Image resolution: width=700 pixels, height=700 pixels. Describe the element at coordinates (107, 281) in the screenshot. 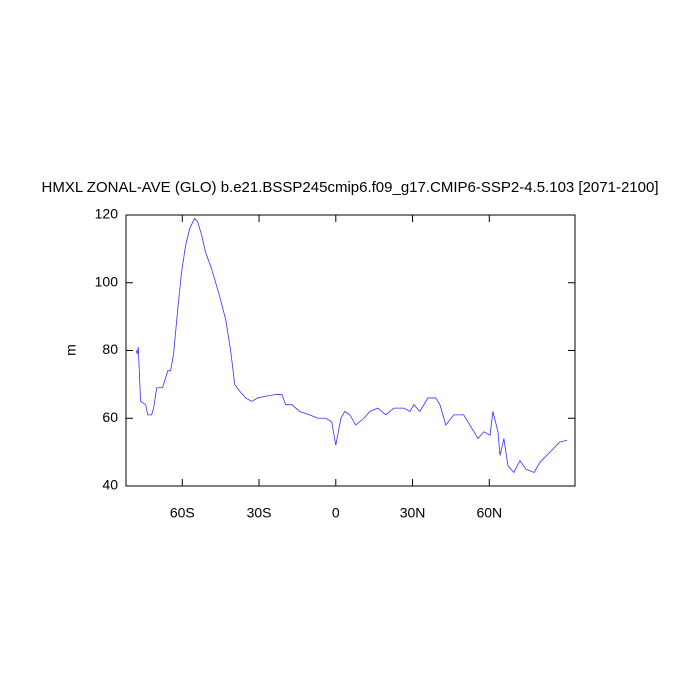

I see `y-tick-label: 100` at that location.